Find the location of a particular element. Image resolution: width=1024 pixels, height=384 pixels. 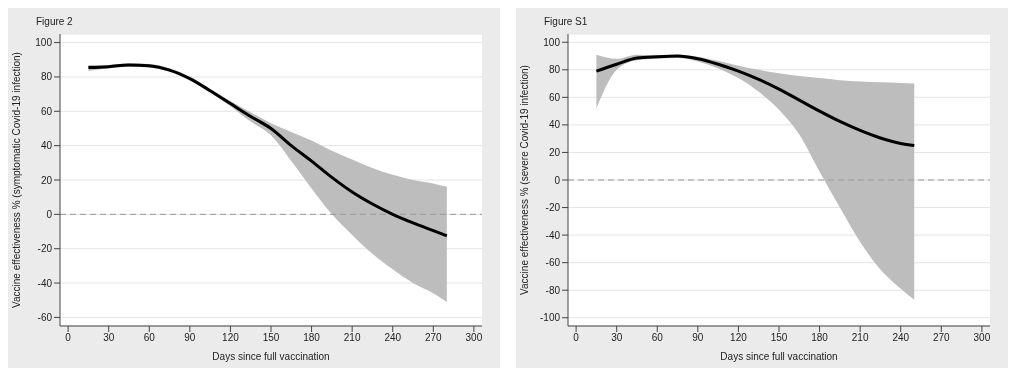

line-series is located at coordinates (755, 101).